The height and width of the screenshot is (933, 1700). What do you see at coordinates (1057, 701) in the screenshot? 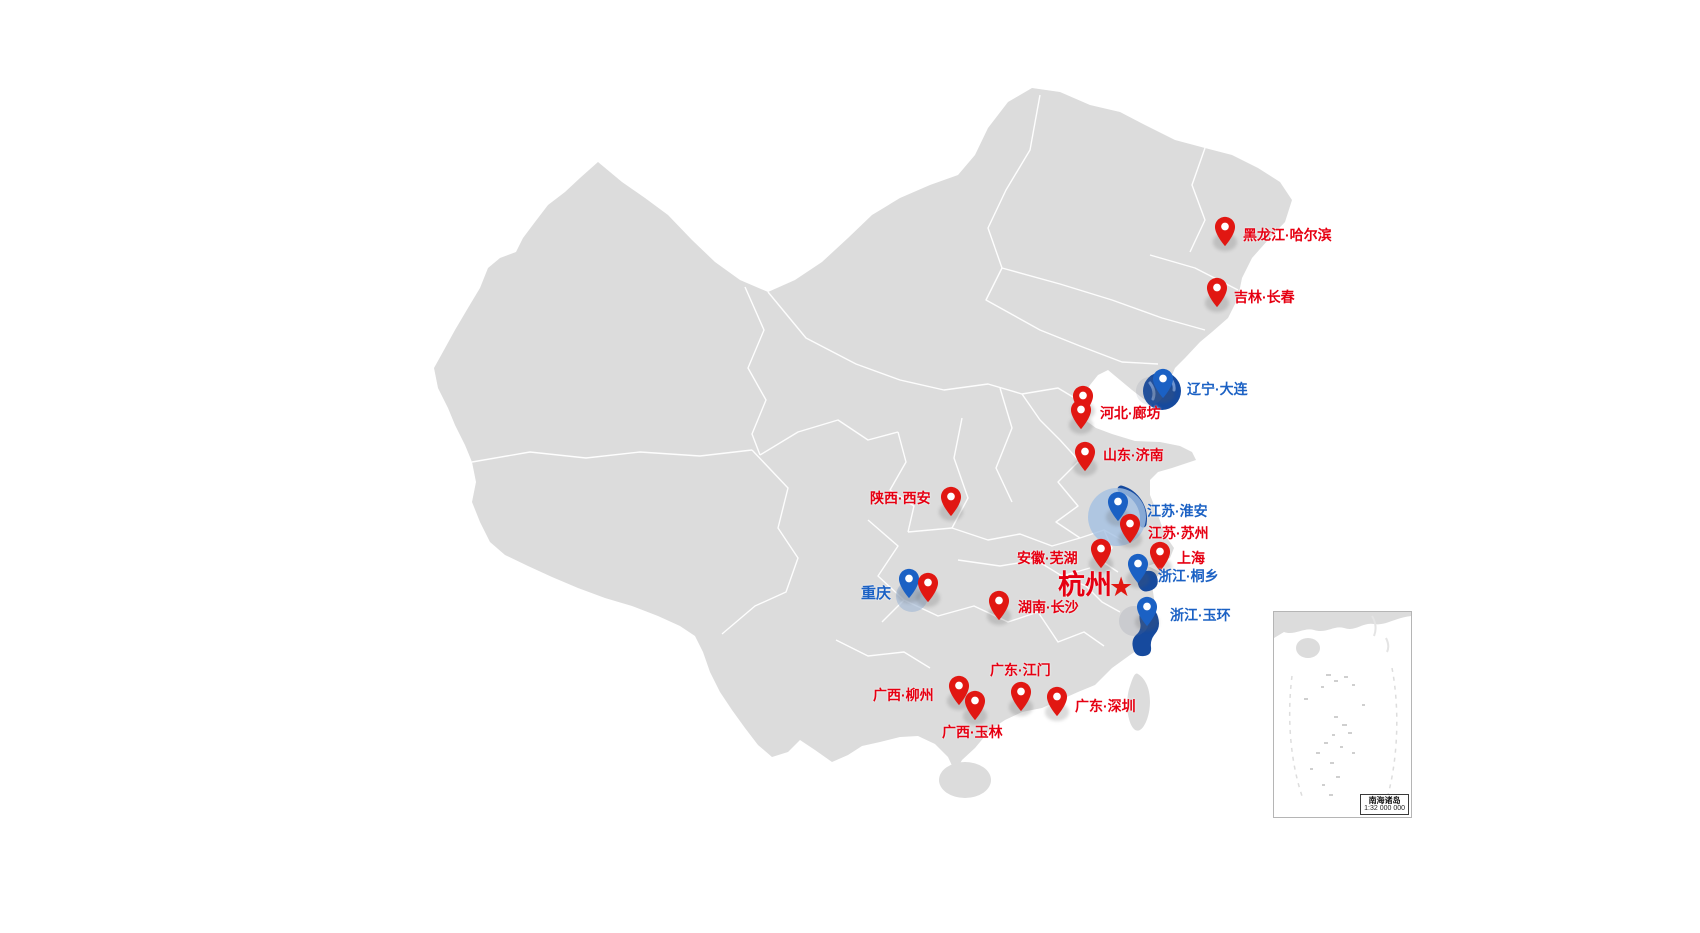
I see `map-pin-guangdong-shenzhen` at bounding box center [1057, 701].